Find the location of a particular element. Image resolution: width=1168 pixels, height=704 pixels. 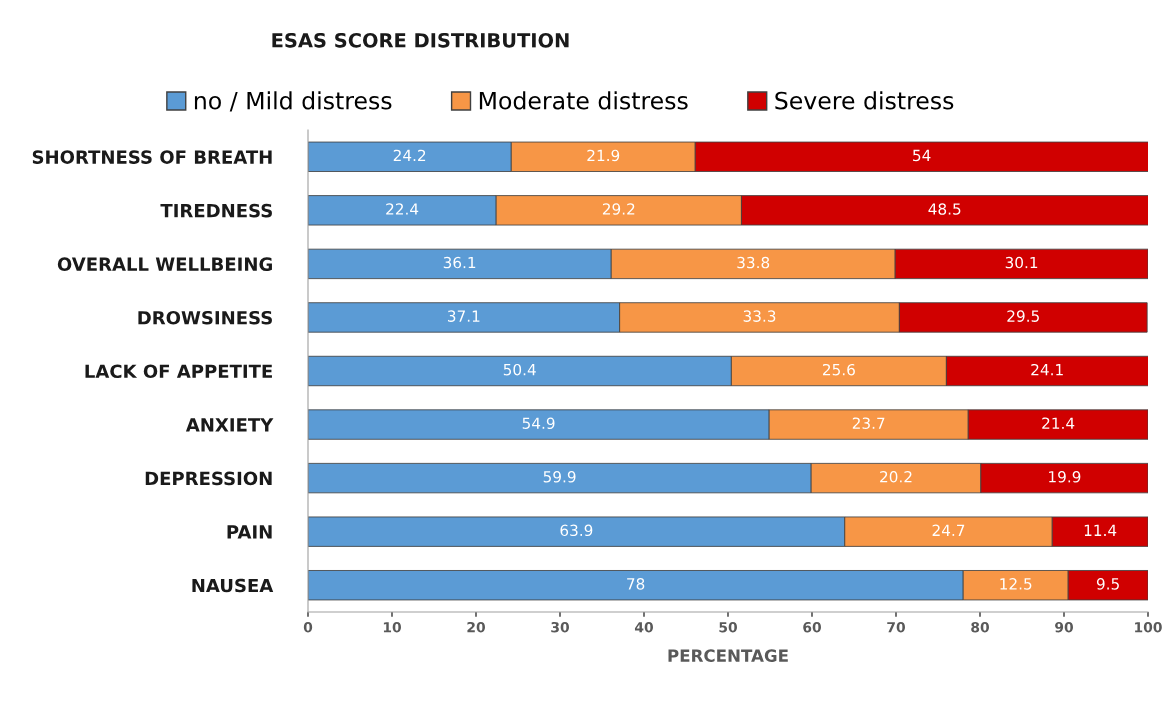

y-tick-label: DEPRESSION is located at coordinates (208, 478).